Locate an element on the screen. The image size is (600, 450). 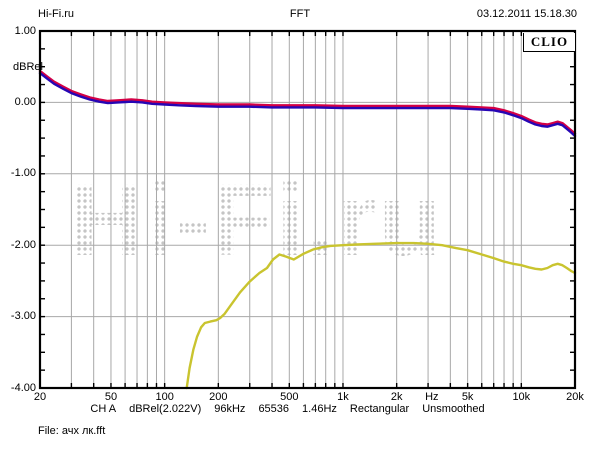
page-title: FFT is located at coordinates (300, 14).